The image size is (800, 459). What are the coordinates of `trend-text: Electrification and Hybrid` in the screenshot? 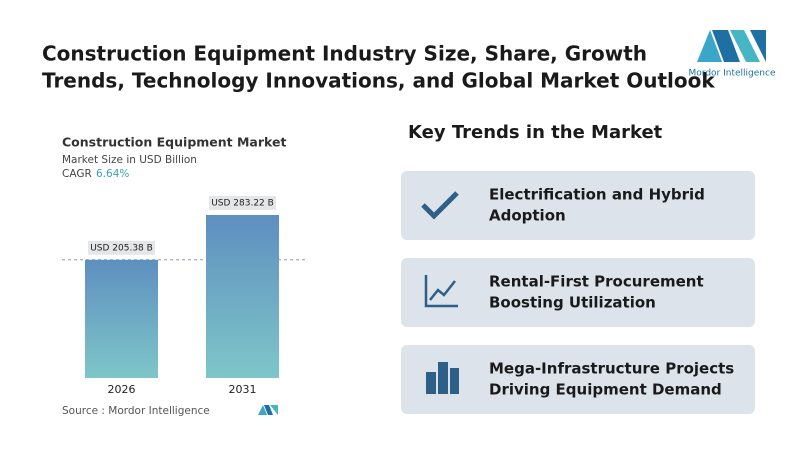 It's located at (597, 195).